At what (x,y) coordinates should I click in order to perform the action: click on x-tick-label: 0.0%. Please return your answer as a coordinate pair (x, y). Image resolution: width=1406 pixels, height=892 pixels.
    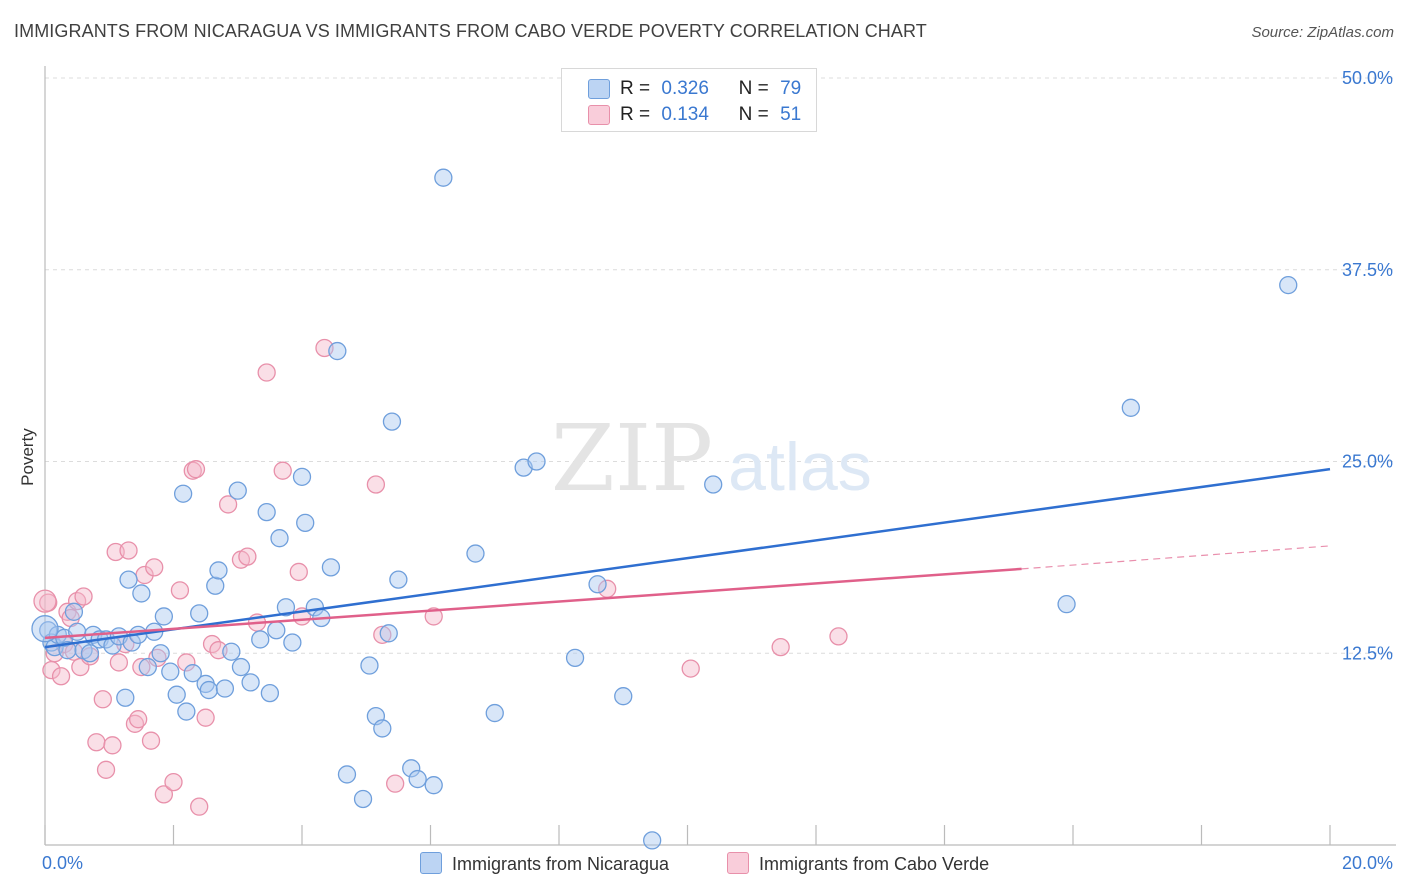
    Looking at the image, I should click on (62, 863).